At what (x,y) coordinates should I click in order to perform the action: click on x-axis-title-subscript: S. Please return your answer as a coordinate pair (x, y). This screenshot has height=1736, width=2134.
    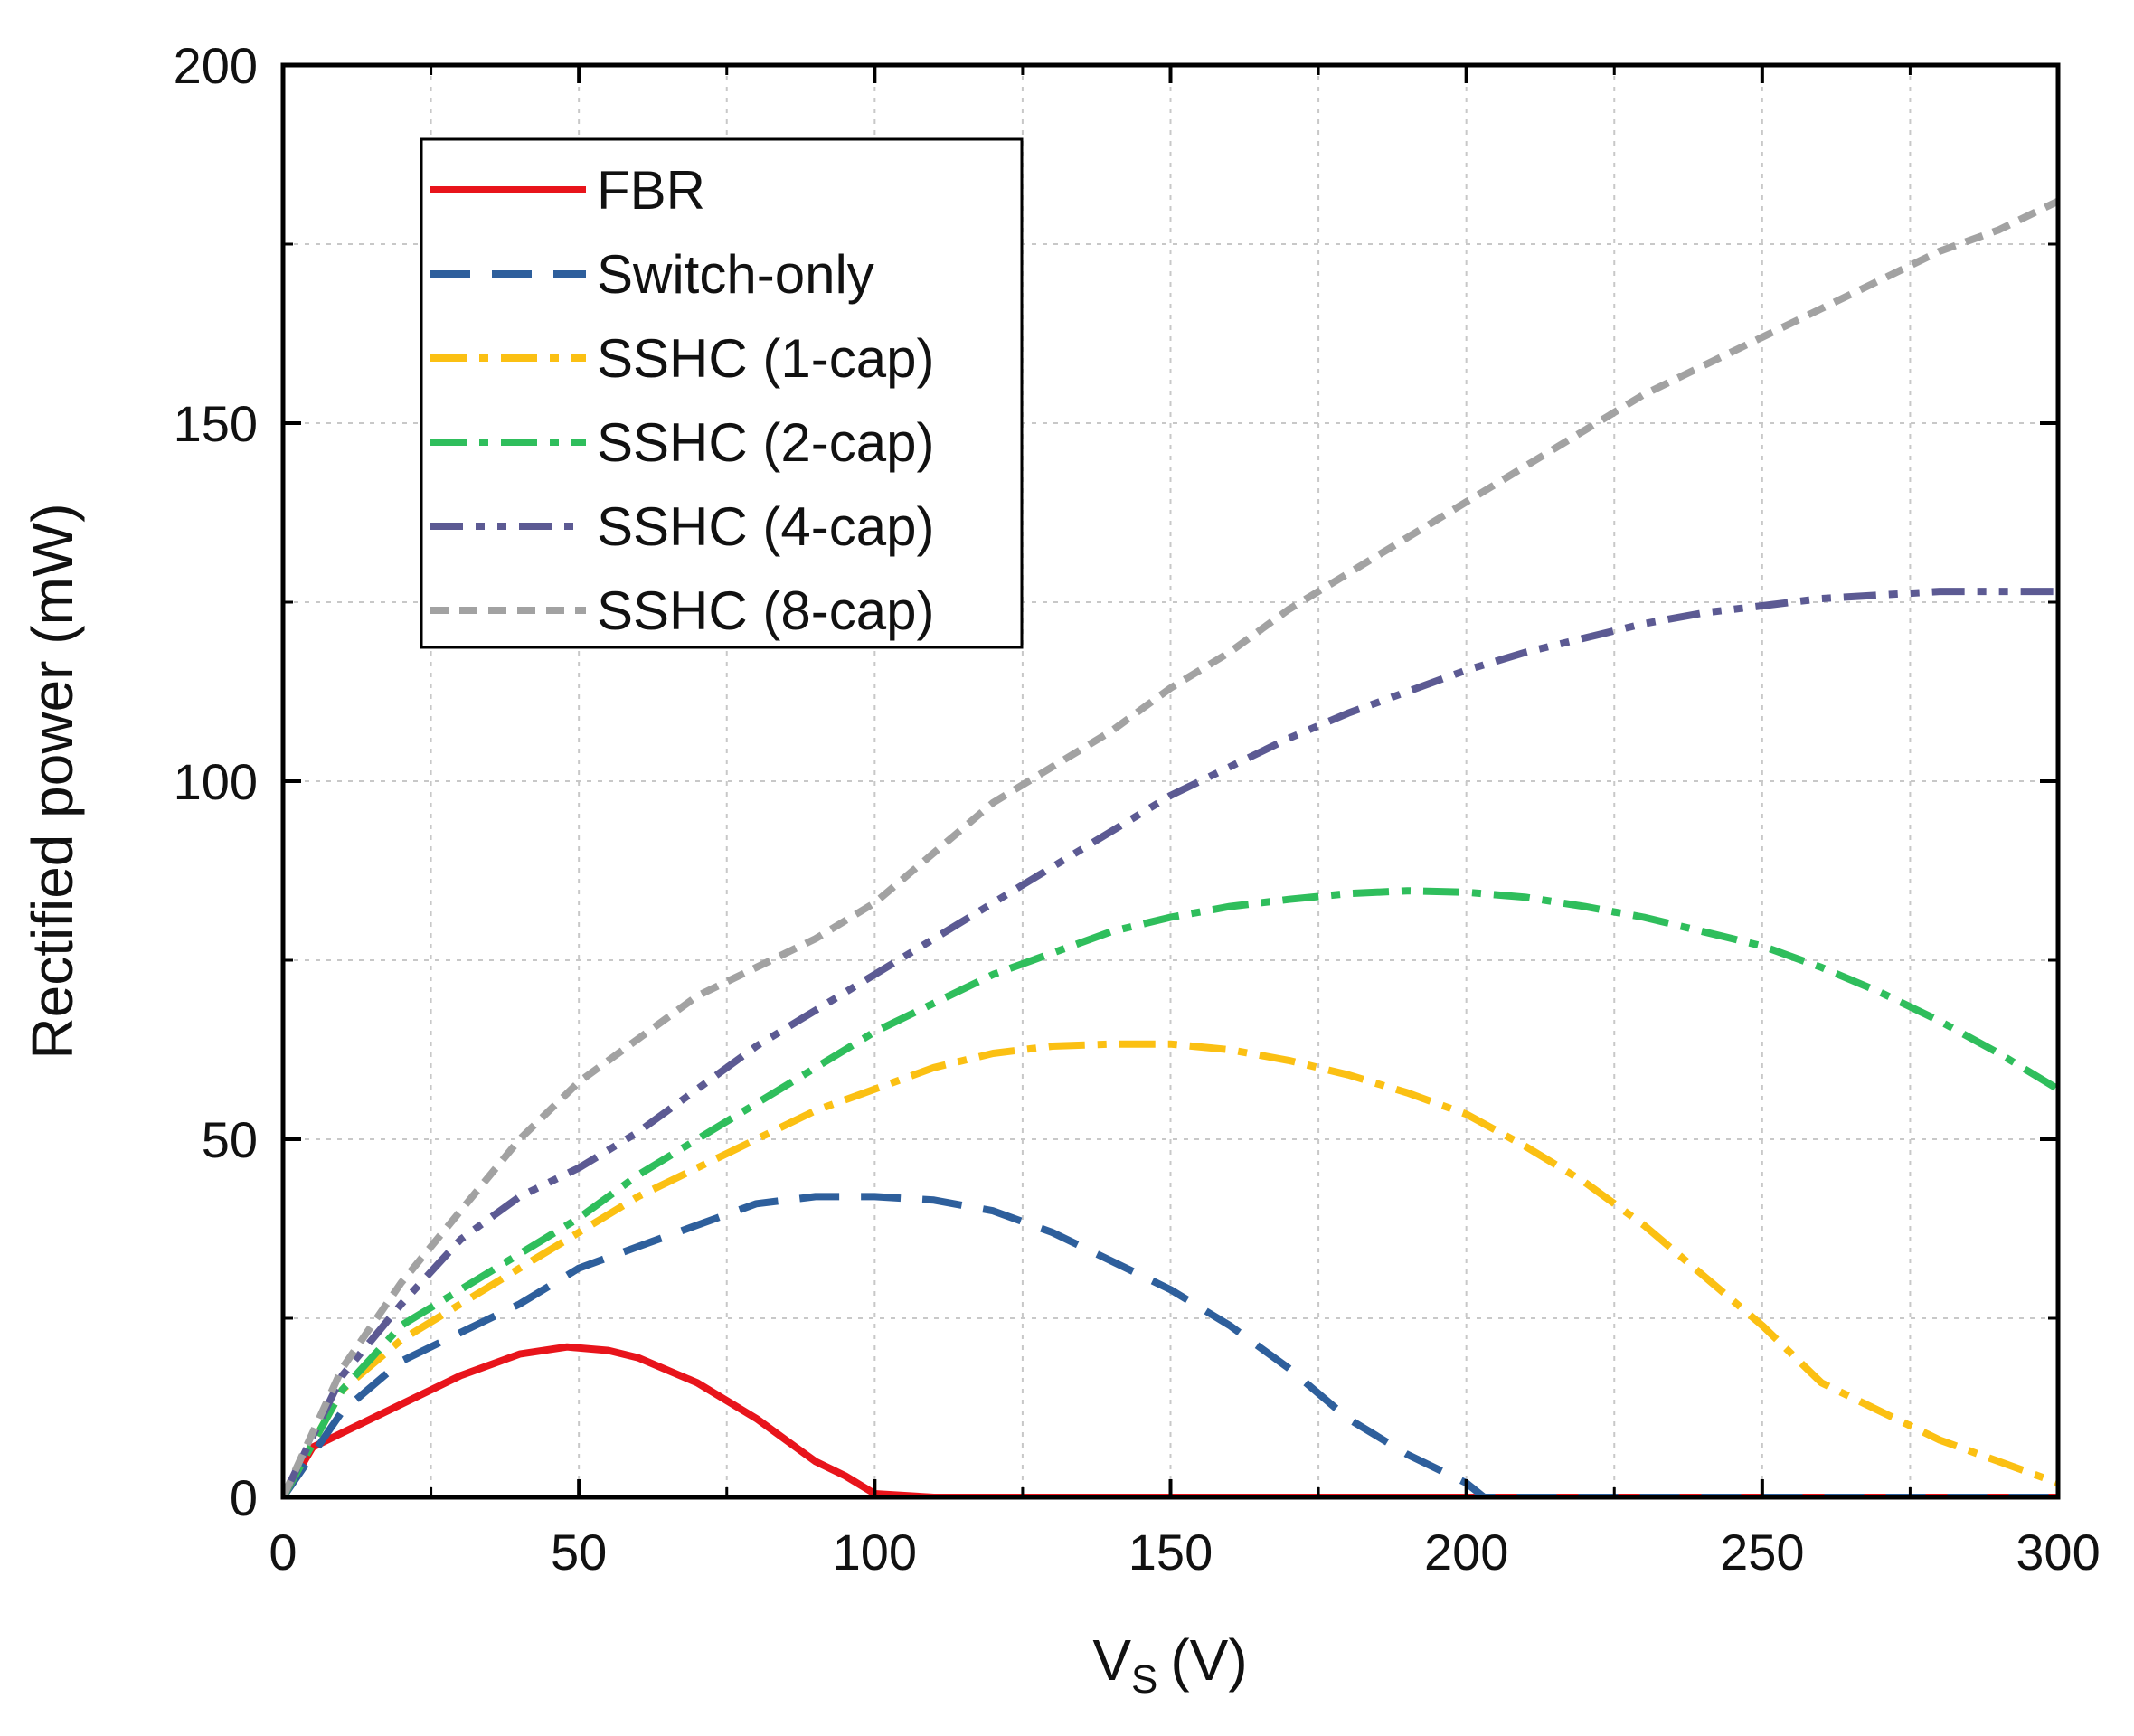
    Looking at the image, I should click on (1144, 1680).